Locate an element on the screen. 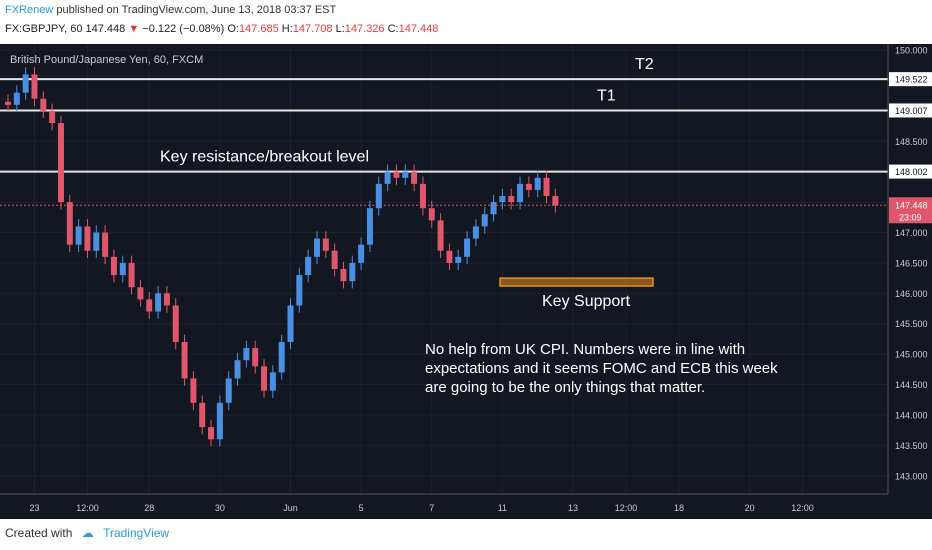 The width and height of the screenshot is (932, 550). last-price-badge is located at coordinates (910, 210).